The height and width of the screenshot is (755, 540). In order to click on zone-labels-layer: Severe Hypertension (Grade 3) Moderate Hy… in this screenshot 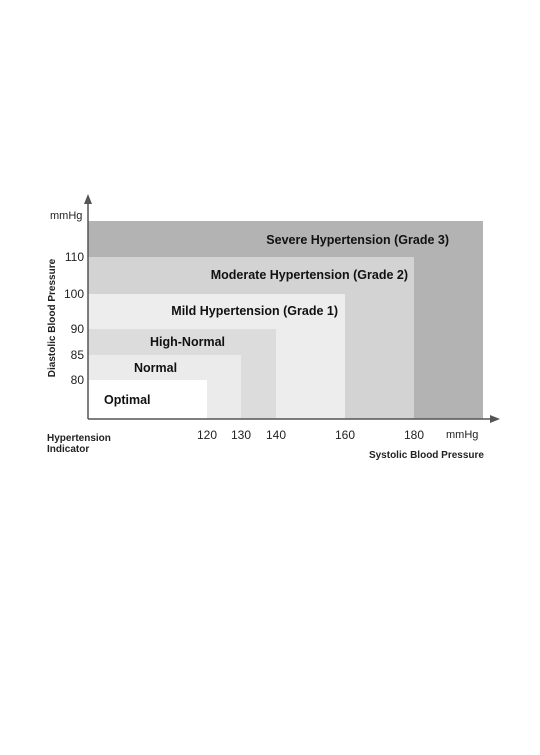, I will do `click(276, 320)`.